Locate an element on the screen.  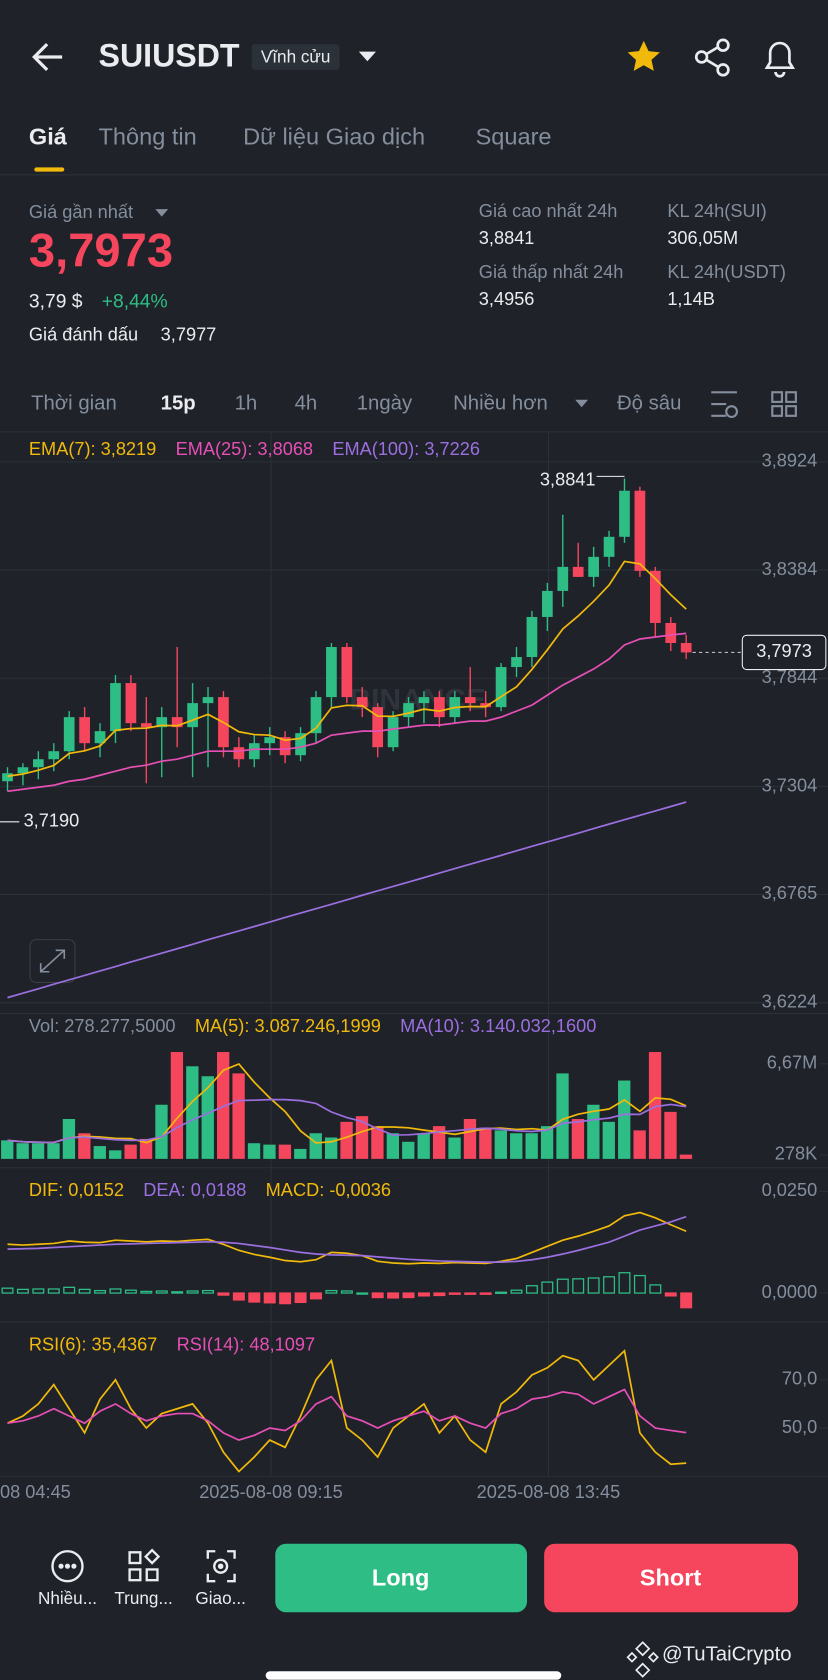
y-tick-label: 3,7304 is located at coordinates (790, 785).